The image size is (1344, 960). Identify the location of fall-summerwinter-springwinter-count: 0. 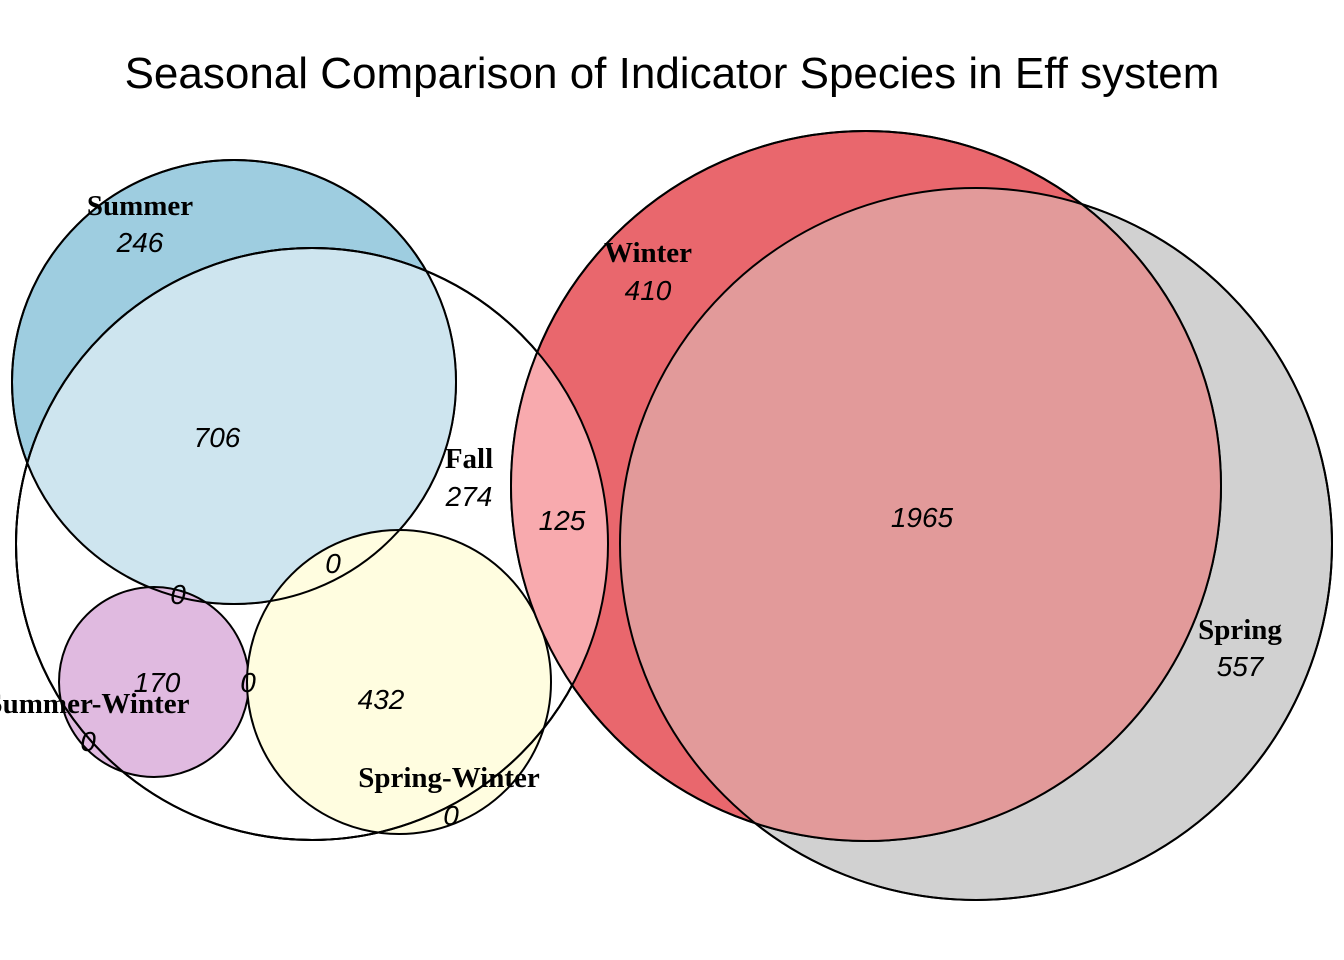
(248, 682).